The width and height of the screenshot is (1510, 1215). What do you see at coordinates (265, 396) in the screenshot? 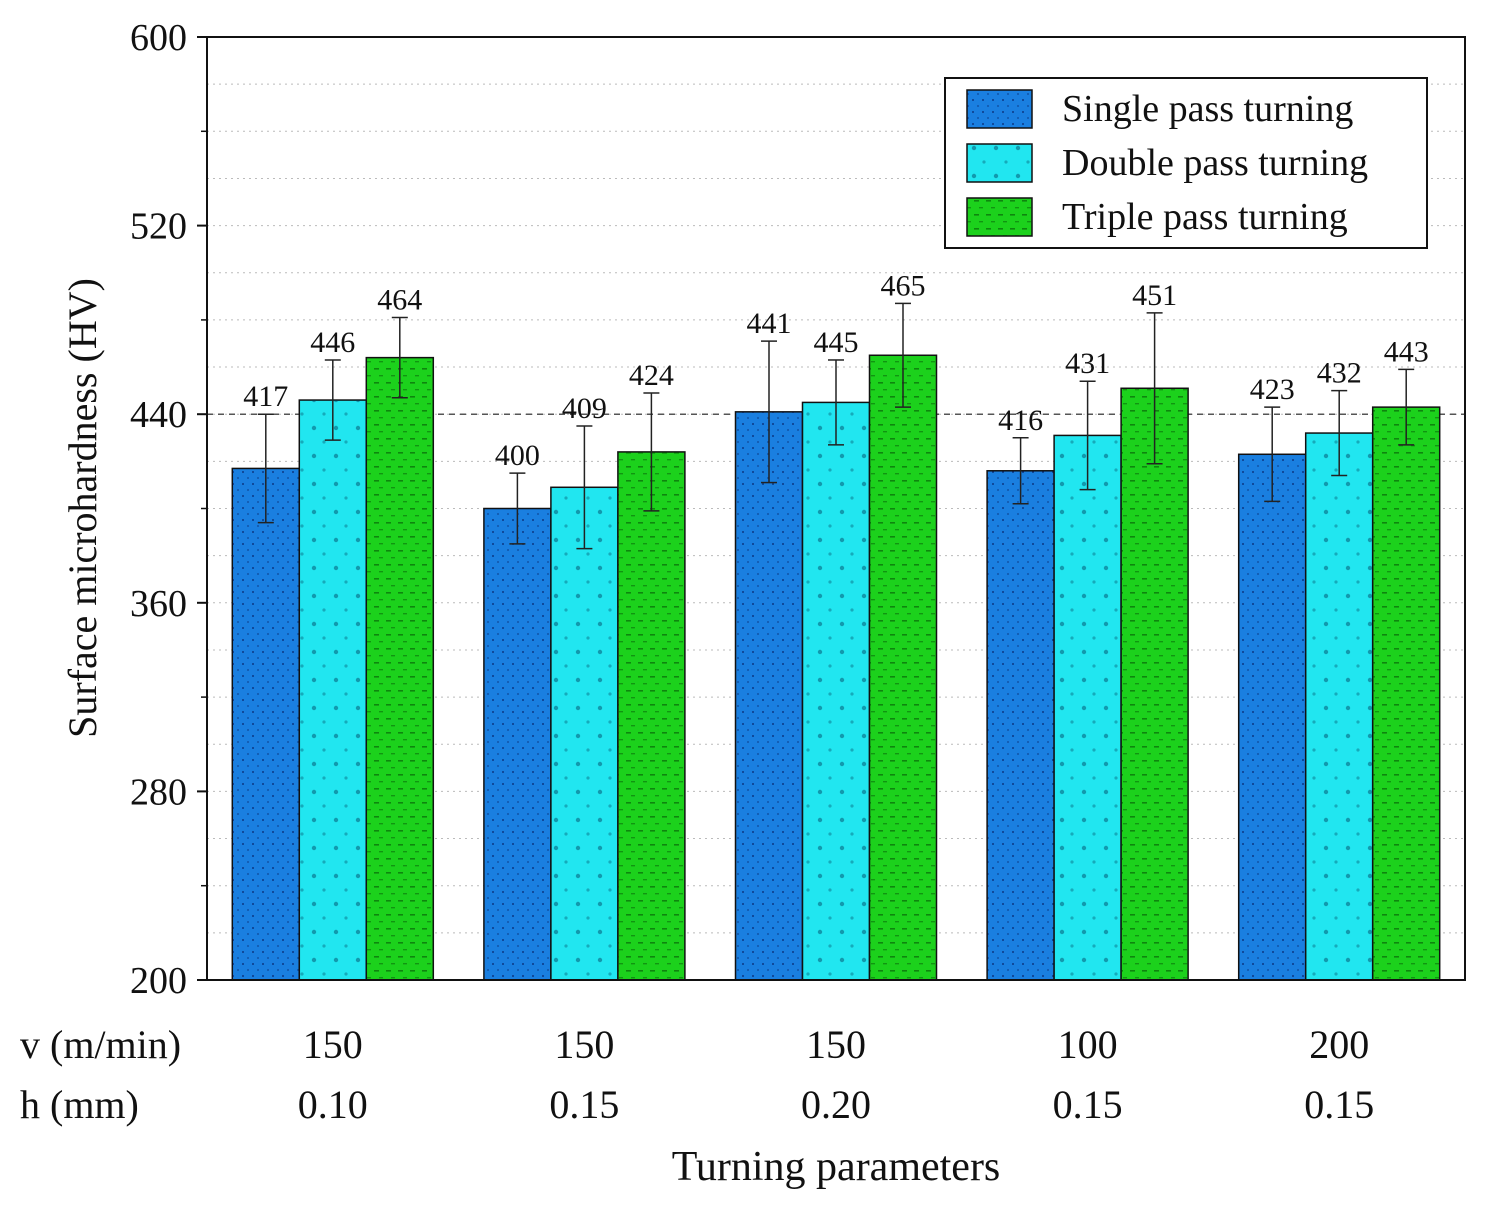
I see `data-label: 417` at bounding box center [265, 396].